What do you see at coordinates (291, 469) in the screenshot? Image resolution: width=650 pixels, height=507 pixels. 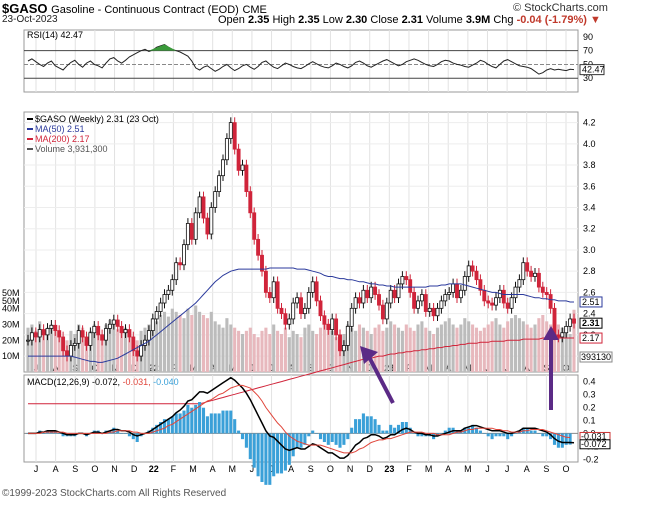 I see `macd-x-tick-label: A` at bounding box center [291, 469].